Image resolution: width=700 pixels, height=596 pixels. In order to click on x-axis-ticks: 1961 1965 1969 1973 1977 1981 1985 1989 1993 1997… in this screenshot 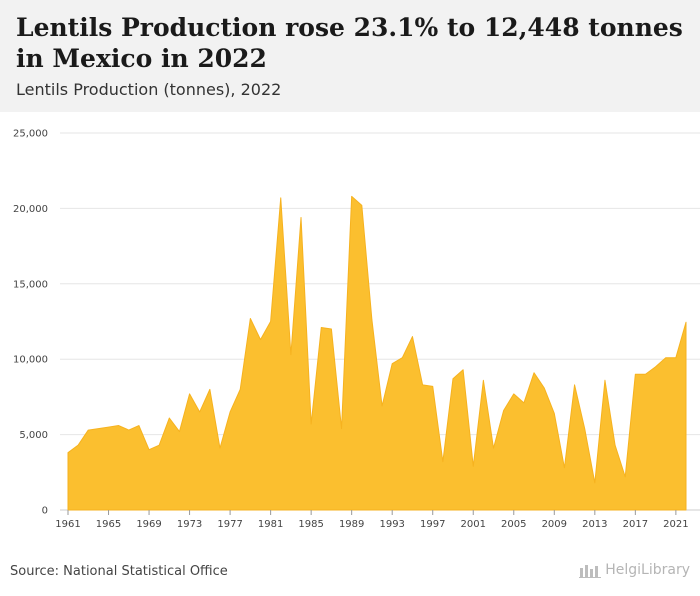, I will do `click(372, 520)`.